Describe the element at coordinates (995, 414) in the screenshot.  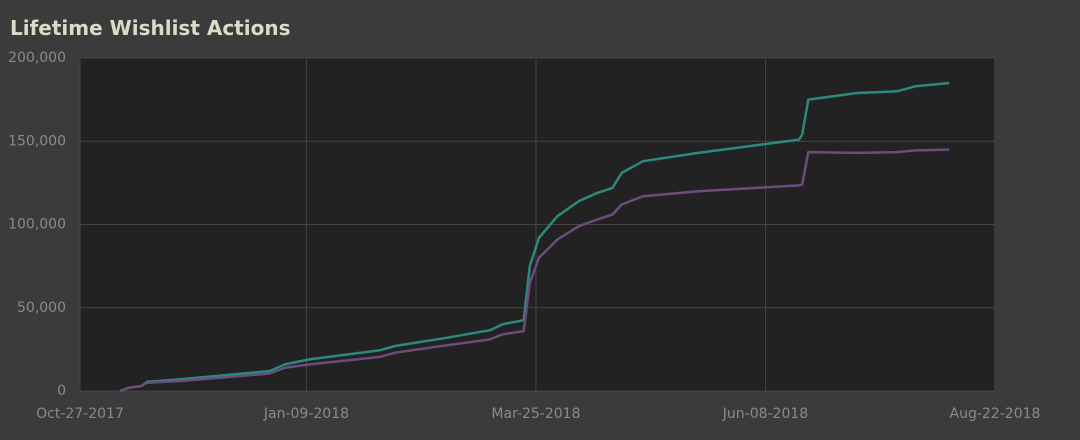
I see `x-tick-label: Aug-22-2018` at that location.